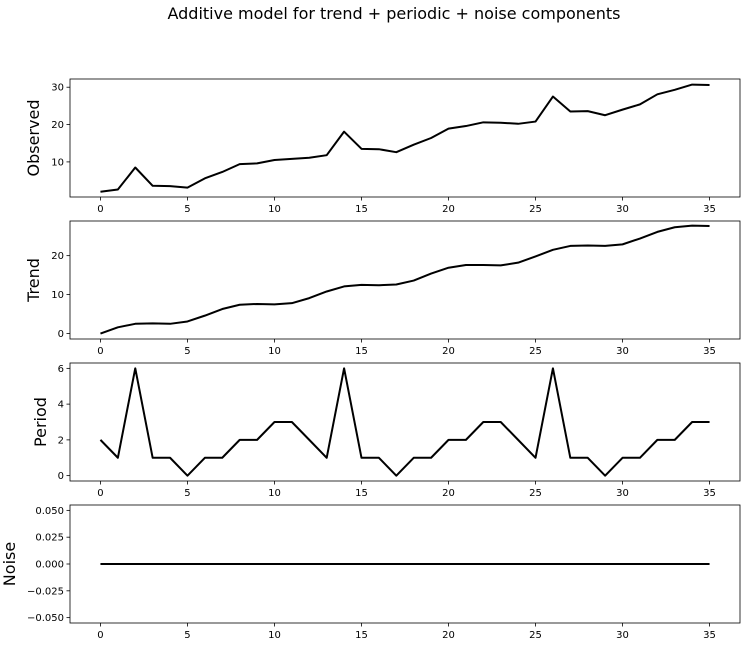 Image resolution: width=747 pixels, height=647 pixels. Describe the element at coordinates (100, 493) in the screenshot. I see `period-xtick-label: 0` at that location.